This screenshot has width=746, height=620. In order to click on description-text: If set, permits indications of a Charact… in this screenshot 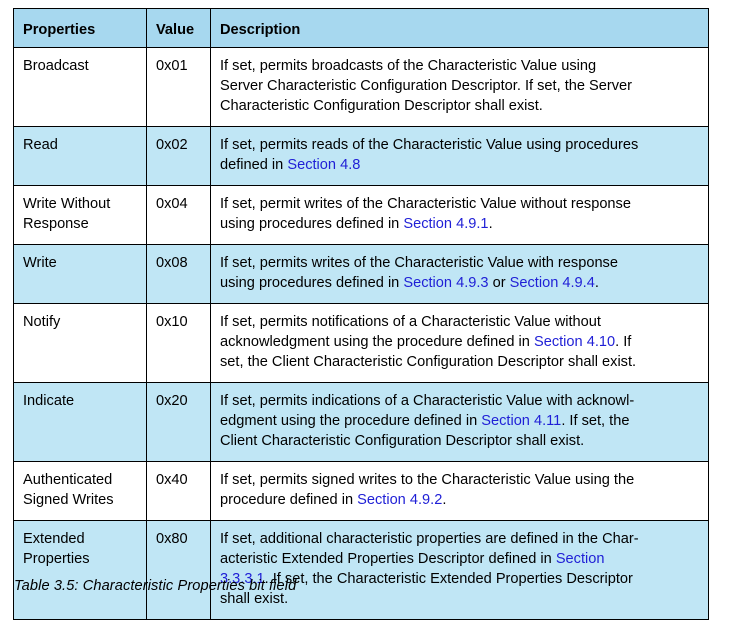, I will do `click(427, 401)`.